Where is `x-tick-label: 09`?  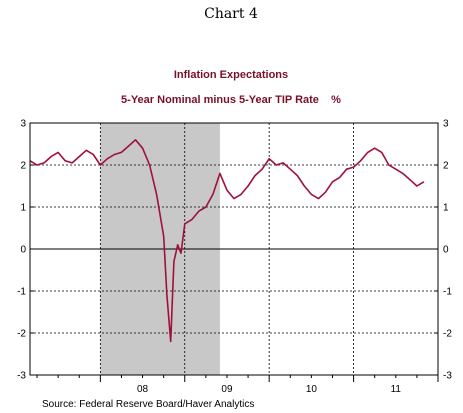 x-tick-label: 09 is located at coordinates (227, 389).